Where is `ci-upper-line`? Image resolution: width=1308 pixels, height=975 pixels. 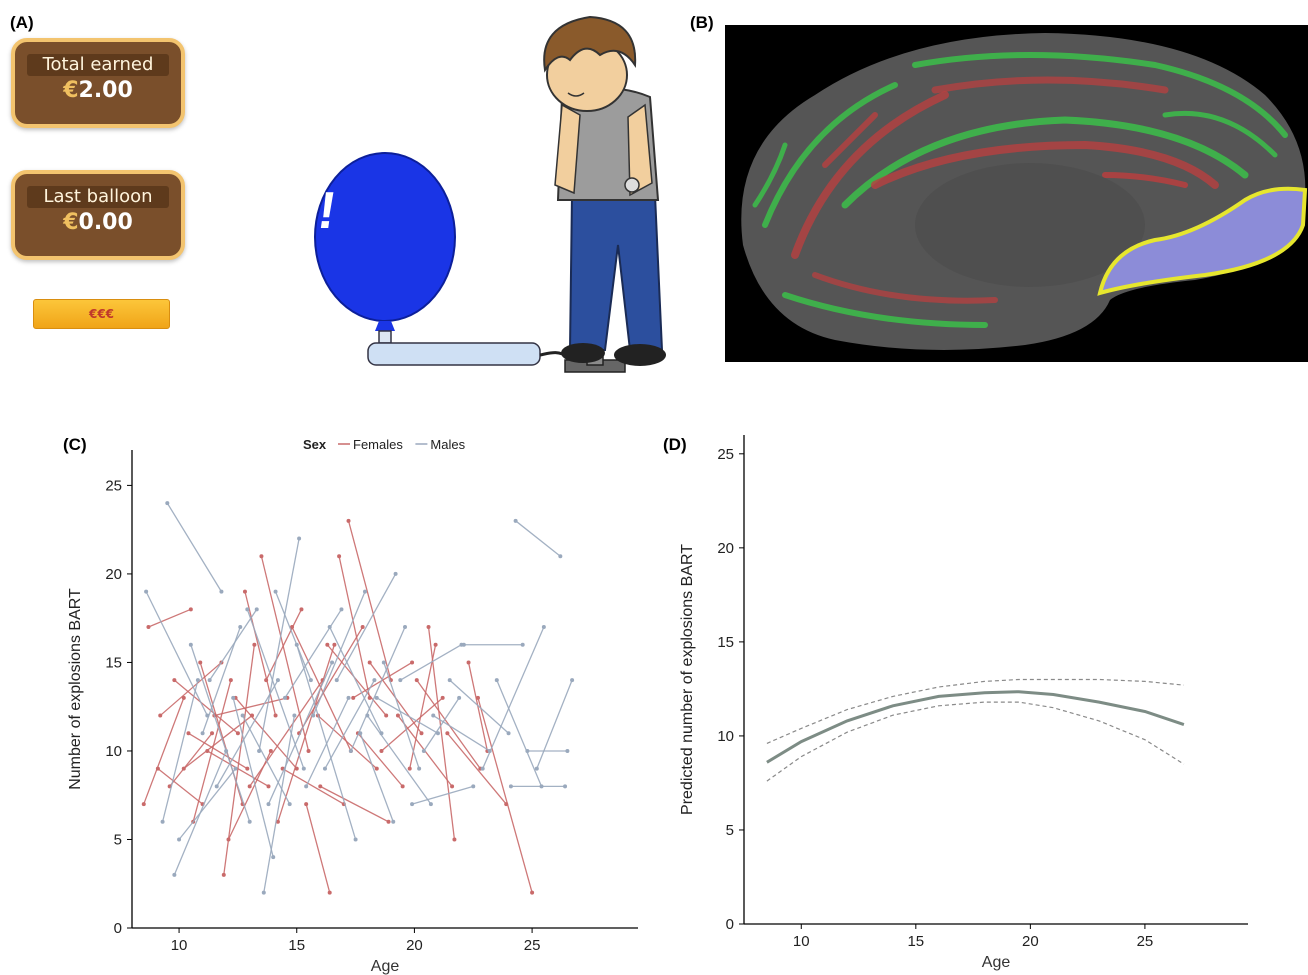
ci-upper-line is located at coordinates (975, 712).